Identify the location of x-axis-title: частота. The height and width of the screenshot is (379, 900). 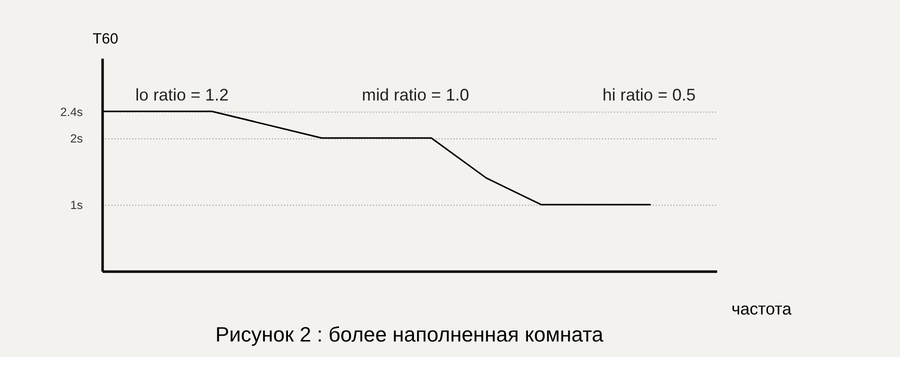
(761, 308).